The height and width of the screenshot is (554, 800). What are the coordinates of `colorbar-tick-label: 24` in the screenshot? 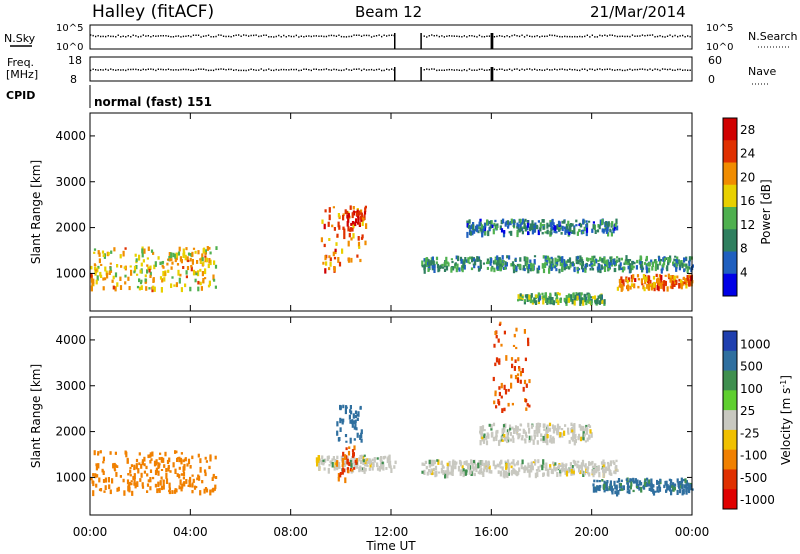 It's located at (747, 154).